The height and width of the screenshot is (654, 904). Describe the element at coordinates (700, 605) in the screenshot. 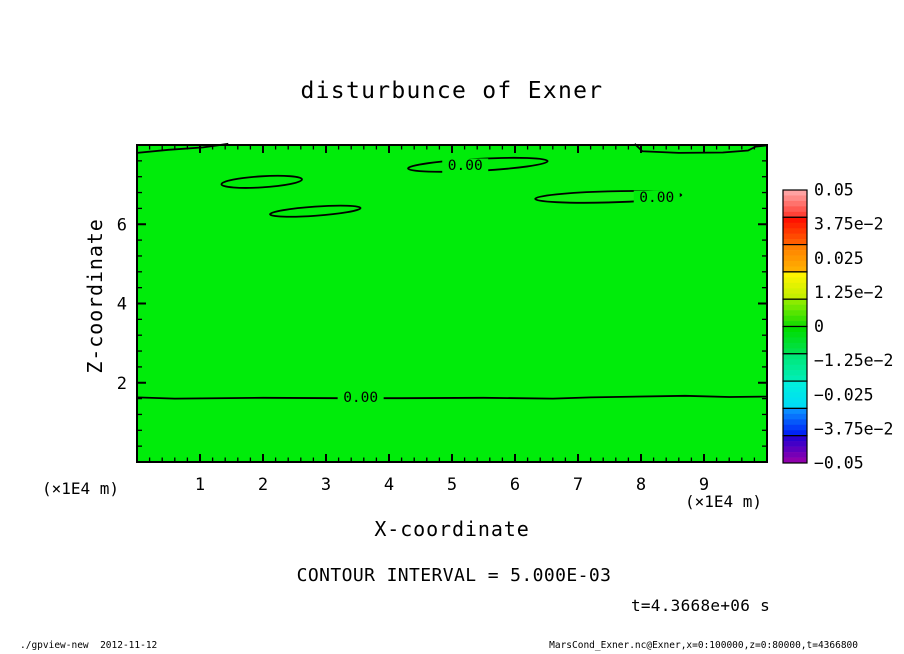

I see `time-stamp-label: t=4.3668e+06 s` at that location.